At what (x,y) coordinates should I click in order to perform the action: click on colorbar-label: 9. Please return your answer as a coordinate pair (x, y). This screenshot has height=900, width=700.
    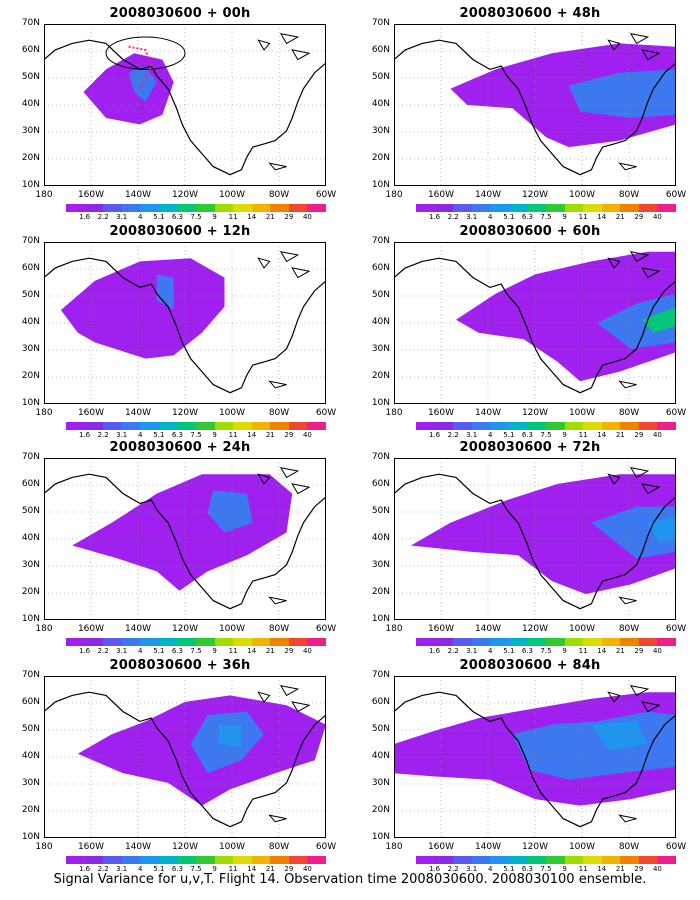
    Looking at the image, I should click on (564, 651).